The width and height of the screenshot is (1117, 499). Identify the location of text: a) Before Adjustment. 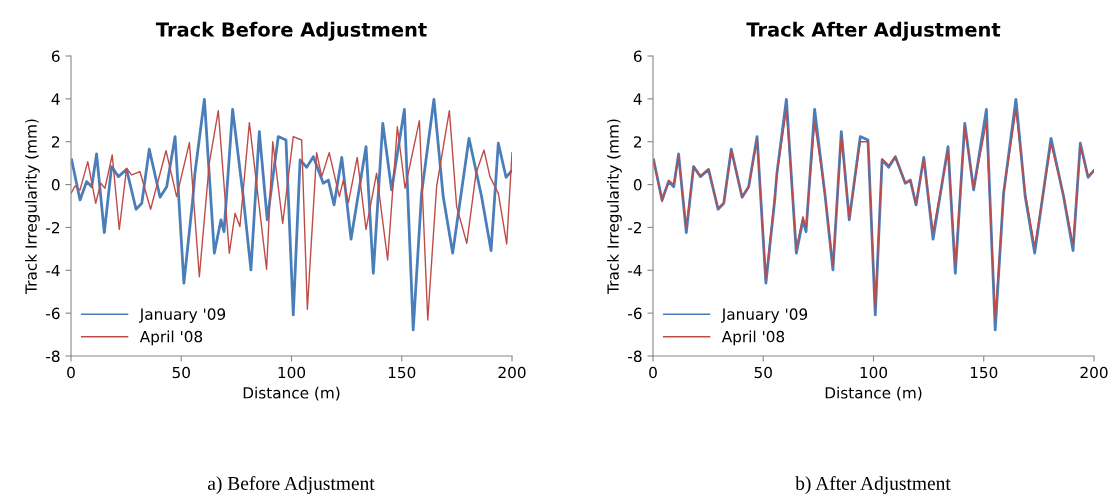
(291, 485).